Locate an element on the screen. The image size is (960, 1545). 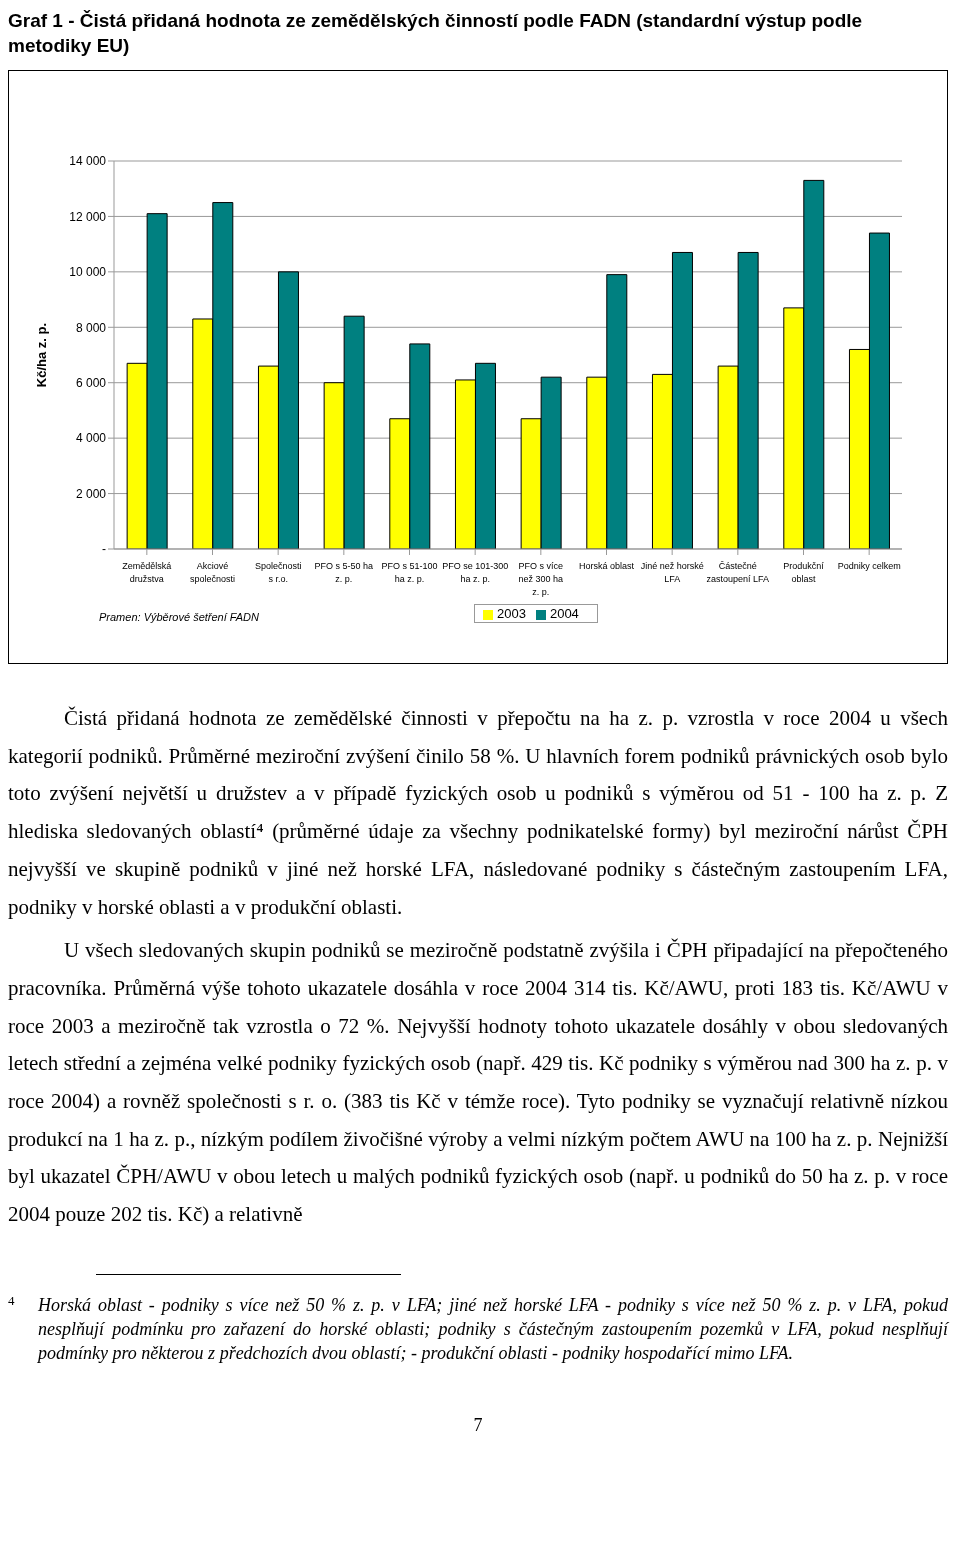
y-axis-title: Kč/ha z. p. is located at coordinates (41, 355).